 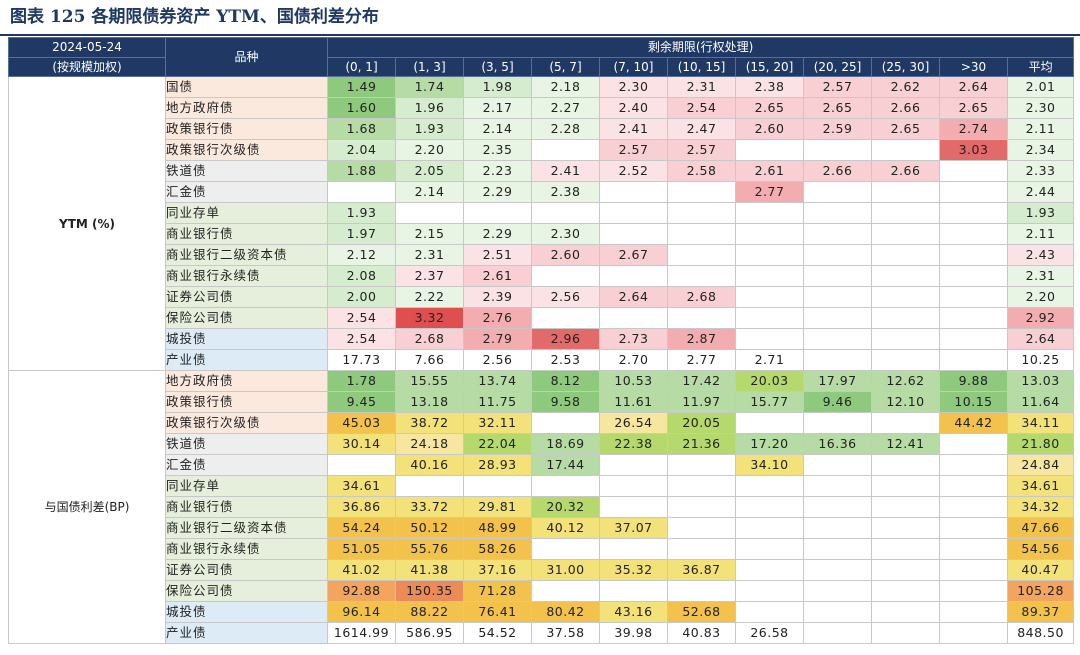 I want to click on value-cell: 2.22, so click(x=429, y=297).